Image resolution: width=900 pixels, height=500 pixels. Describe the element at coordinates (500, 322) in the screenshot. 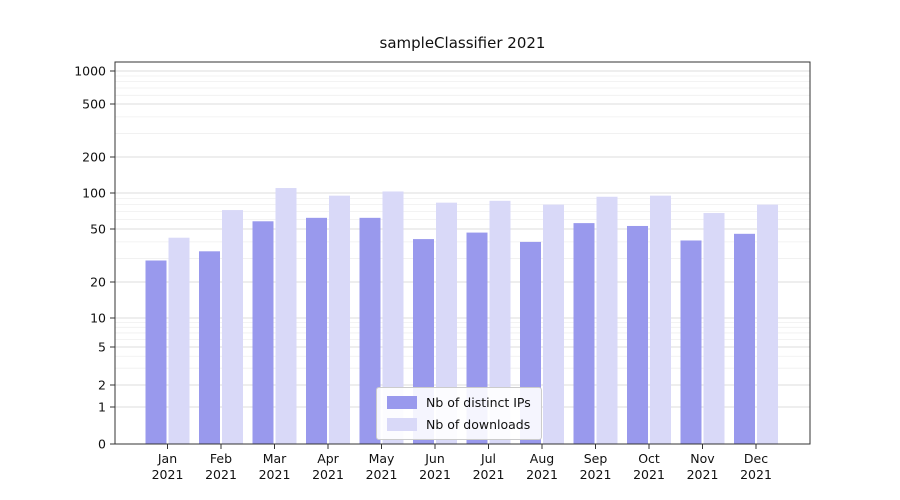

I see `bar-downloads-jul` at that location.